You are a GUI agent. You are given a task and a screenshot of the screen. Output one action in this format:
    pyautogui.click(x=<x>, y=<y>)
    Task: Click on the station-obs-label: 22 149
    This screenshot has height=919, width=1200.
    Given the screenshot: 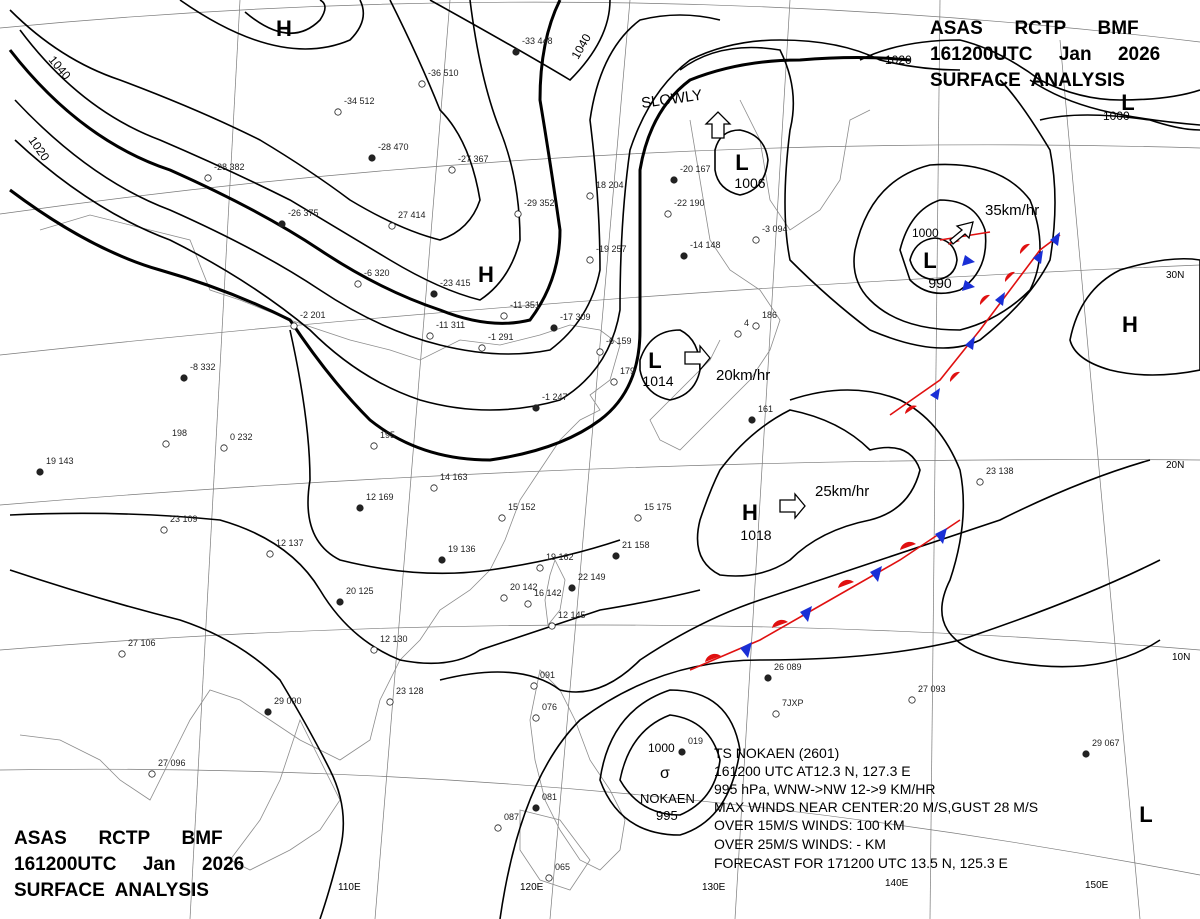 What is the action you would take?
    pyautogui.click(x=592, y=577)
    